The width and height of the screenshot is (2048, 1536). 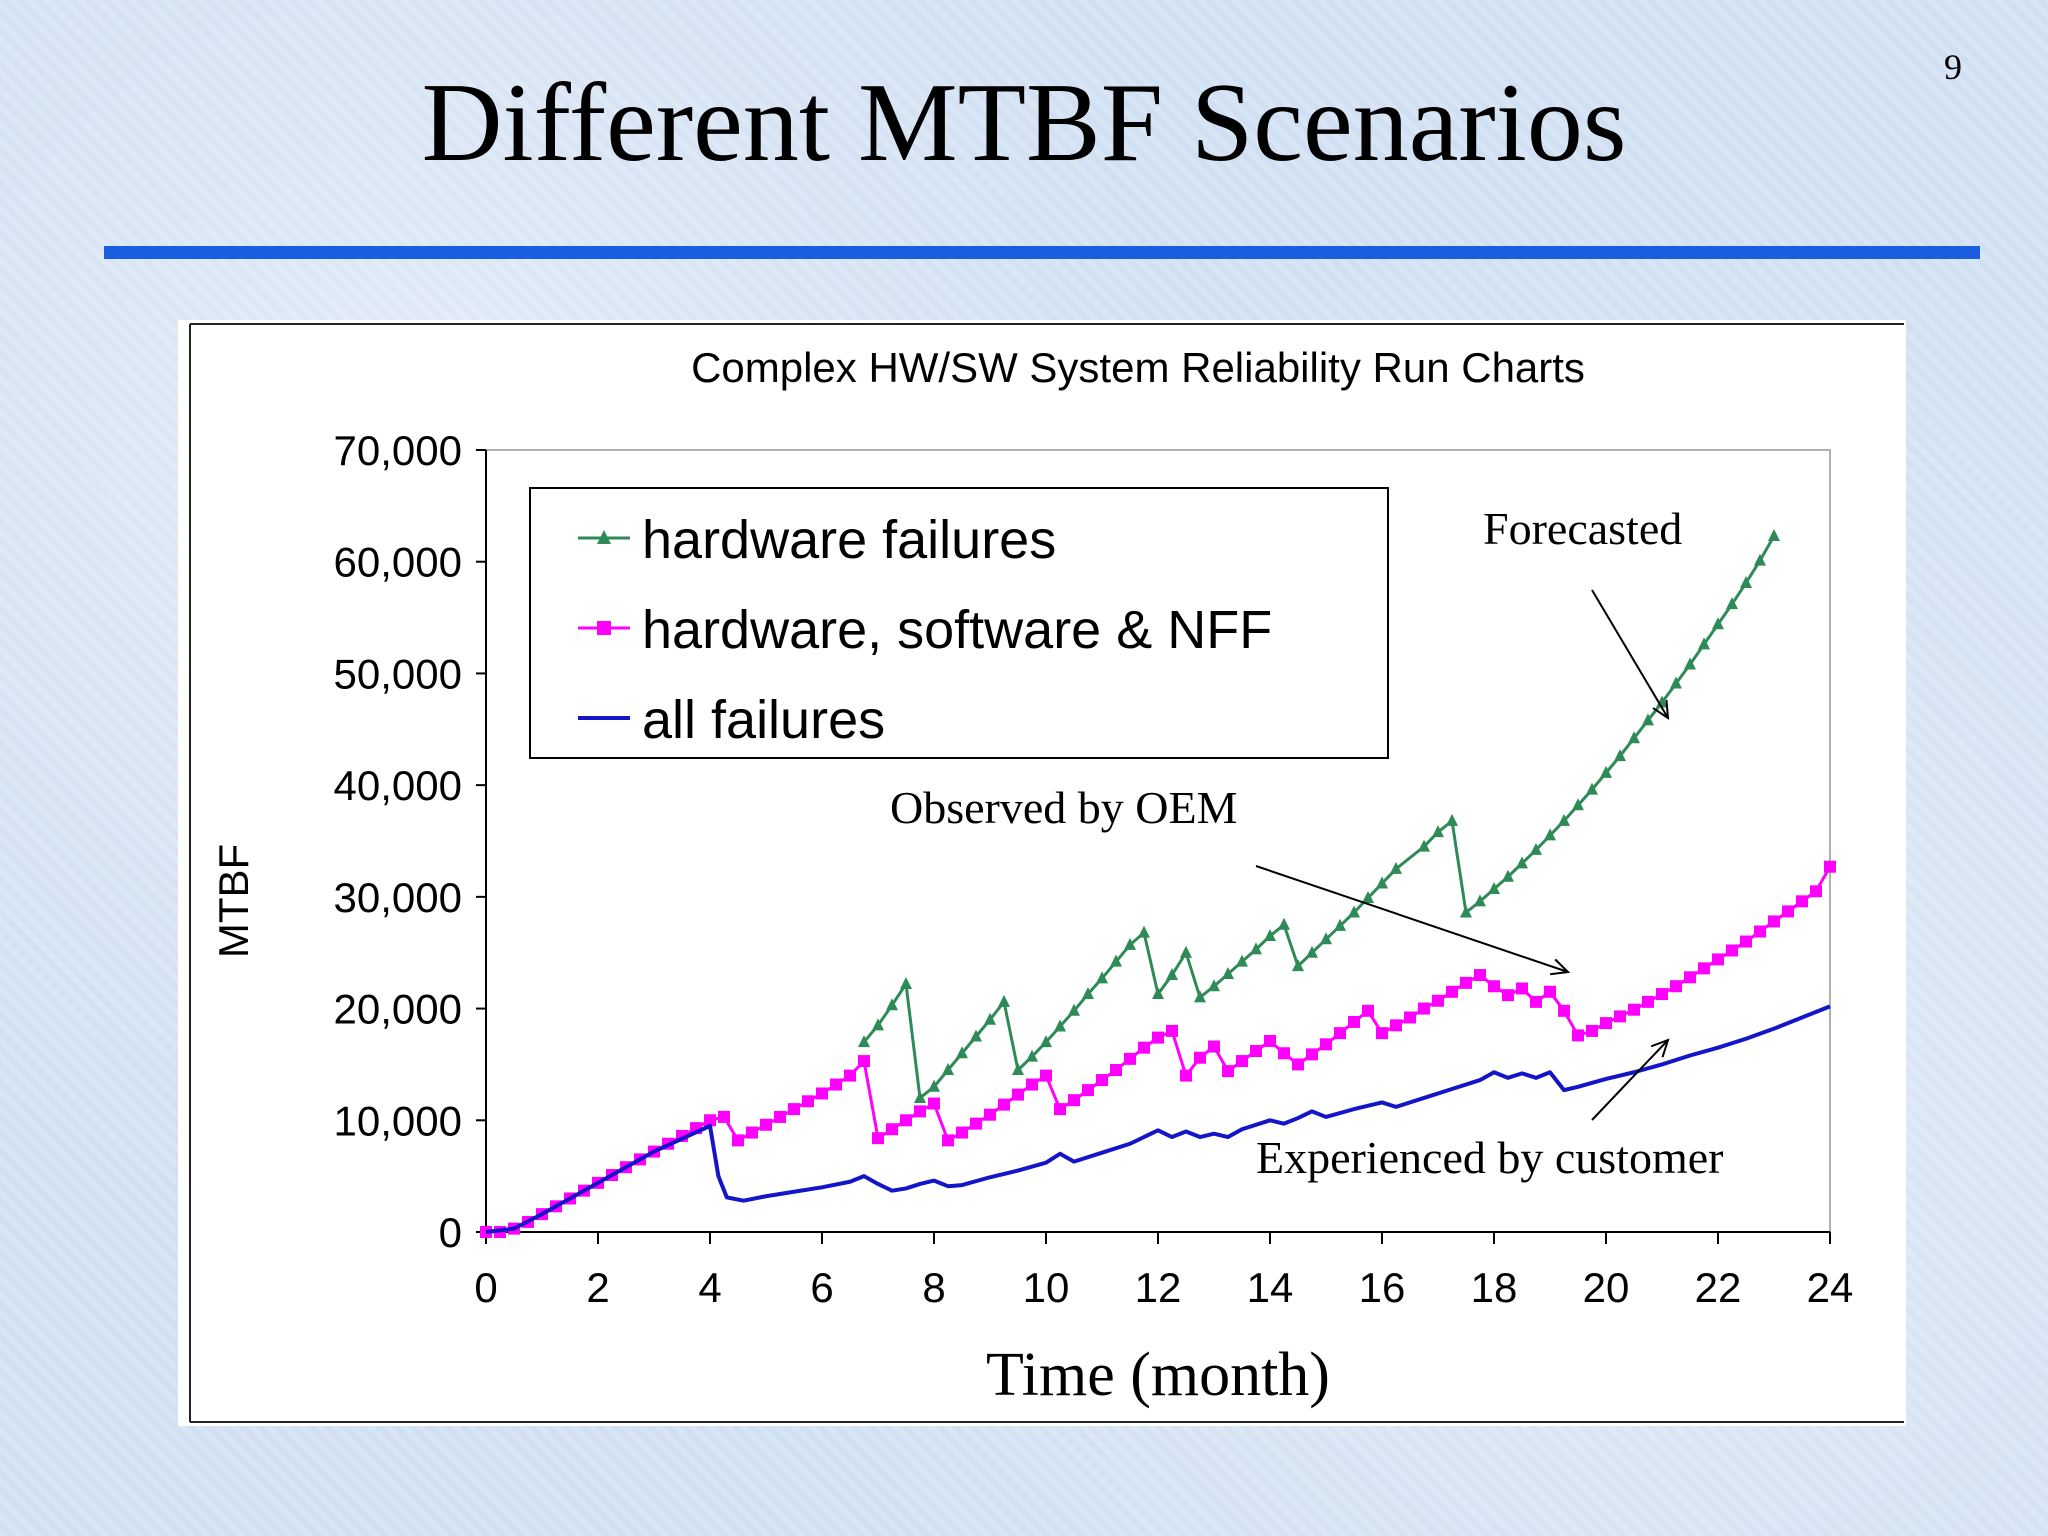 What do you see at coordinates (1630, 654) in the screenshot?
I see `arrow-forecasted` at bounding box center [1630, 654].